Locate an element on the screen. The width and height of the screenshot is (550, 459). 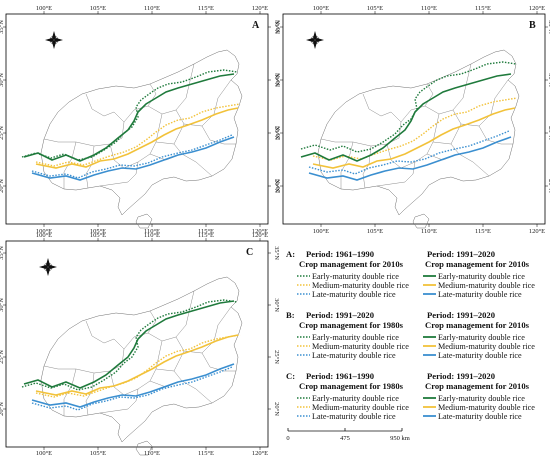
scale-label-475: 475 is located at coordinates (345, 438).